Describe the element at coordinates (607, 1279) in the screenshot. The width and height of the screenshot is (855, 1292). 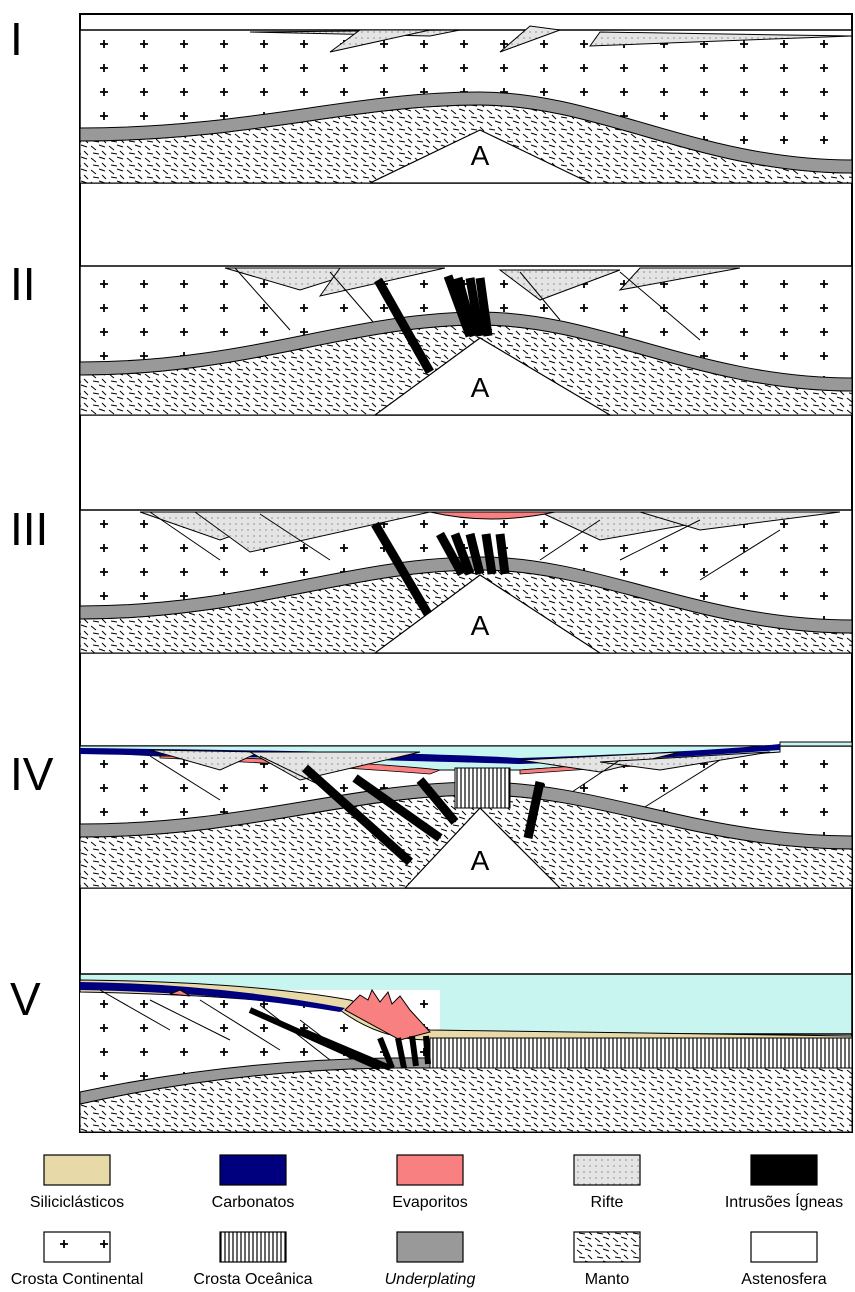
I see `legend-label: Manto` at that location.